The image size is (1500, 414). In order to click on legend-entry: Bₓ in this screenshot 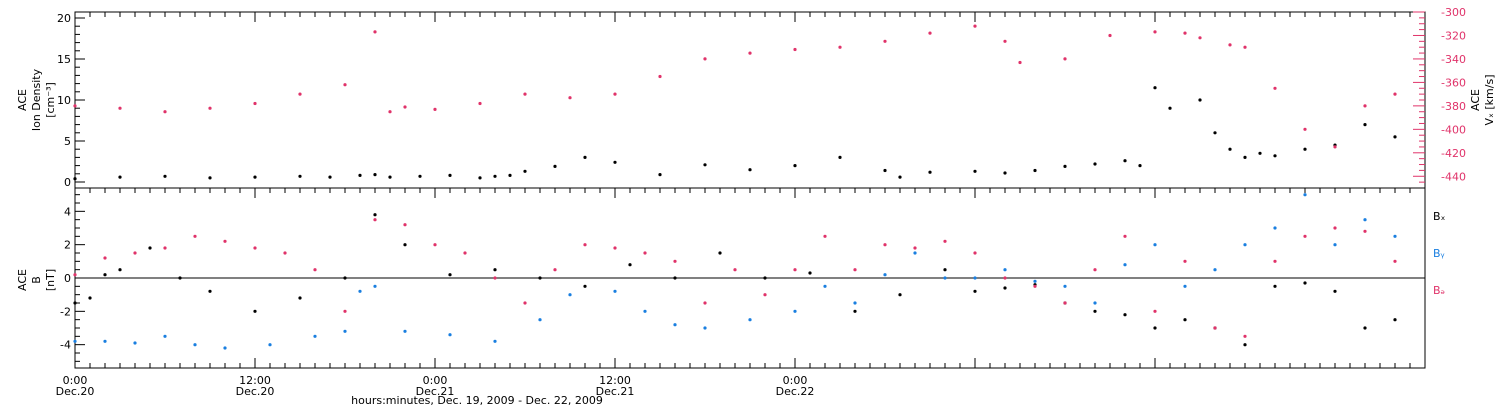, I will do `click(1439, 216)`.